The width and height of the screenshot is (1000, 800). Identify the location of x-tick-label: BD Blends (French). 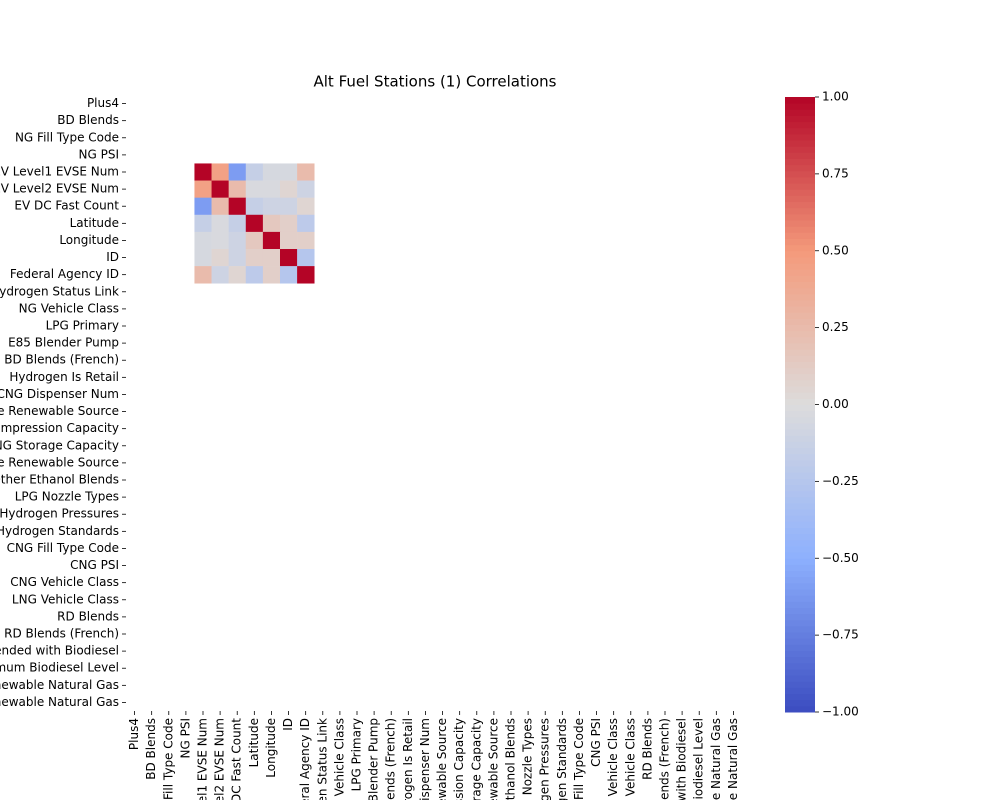
(391, 759).